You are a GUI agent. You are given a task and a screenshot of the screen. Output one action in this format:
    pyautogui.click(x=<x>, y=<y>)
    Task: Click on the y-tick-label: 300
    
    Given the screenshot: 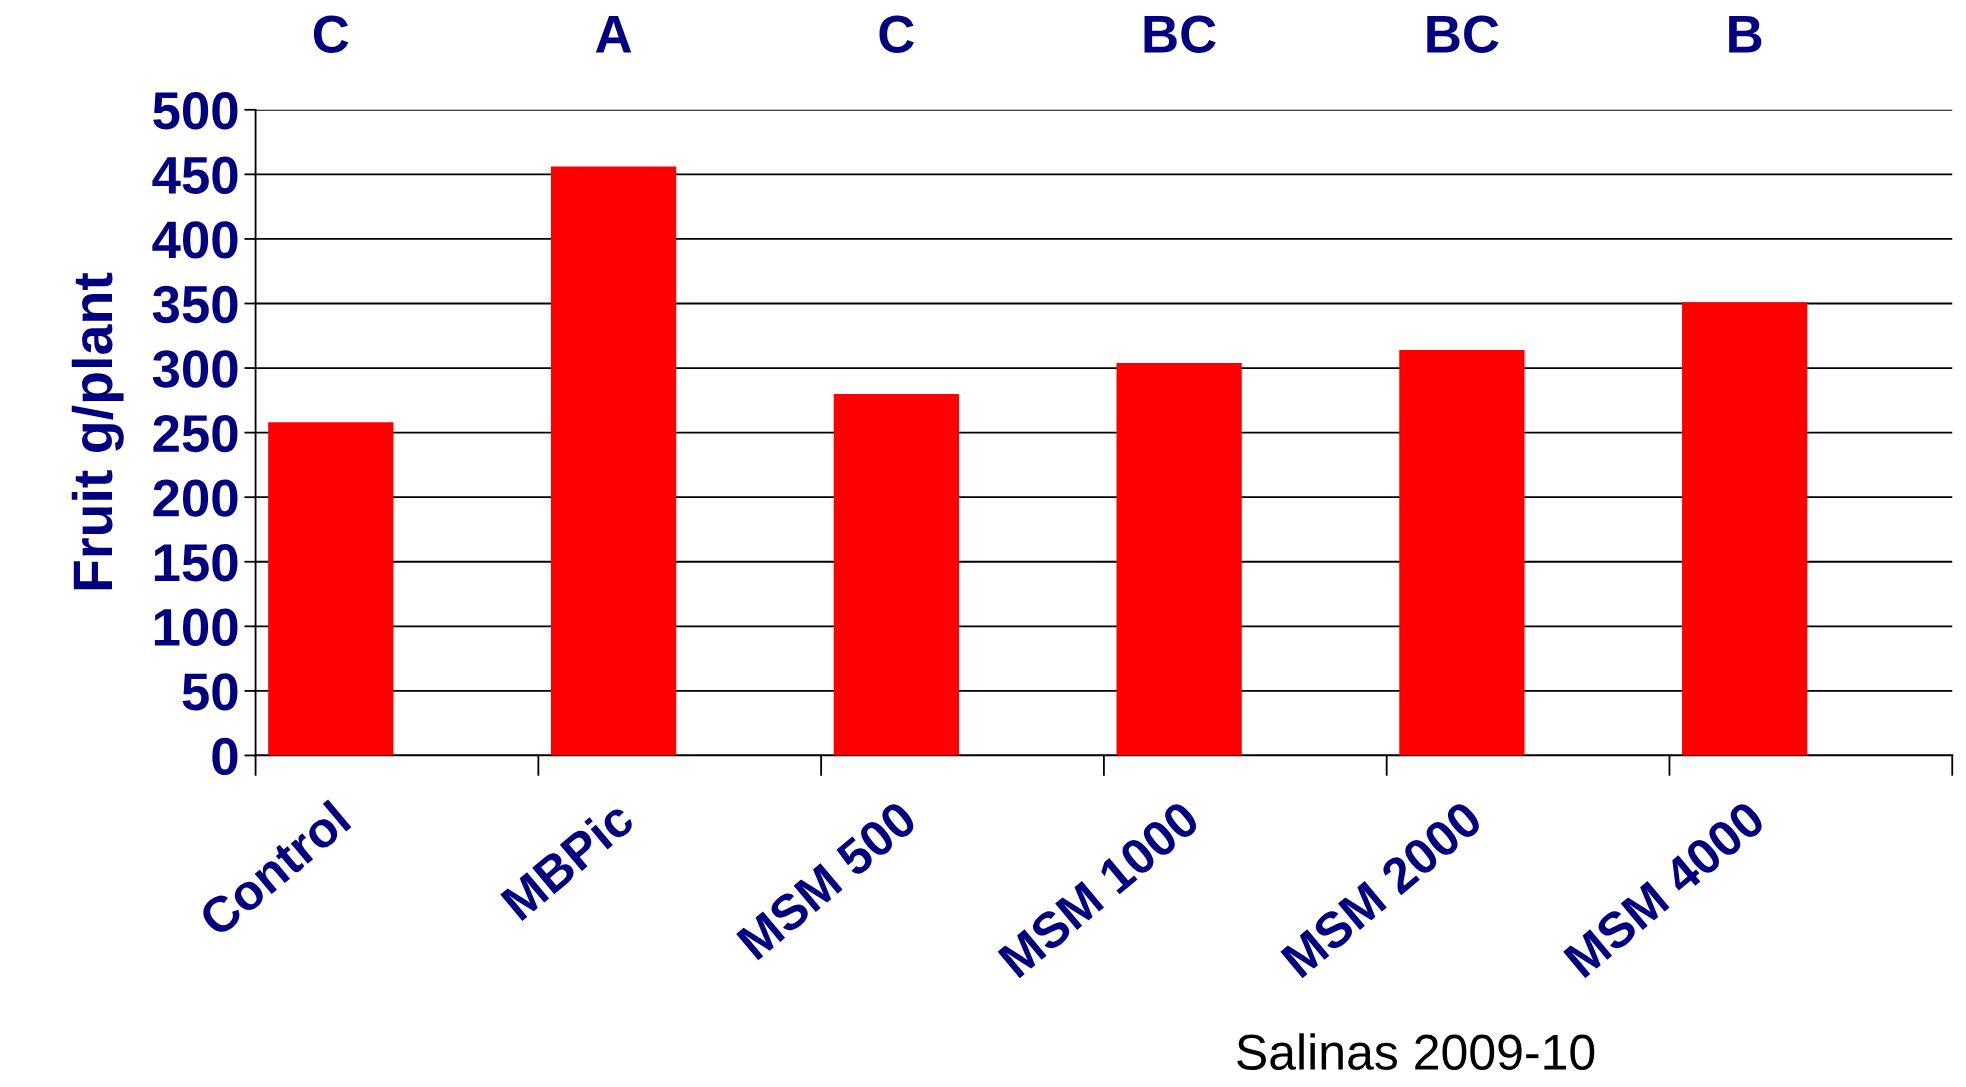 What is the action you would take?
    pyautogui.click(x=195, y=369)
    